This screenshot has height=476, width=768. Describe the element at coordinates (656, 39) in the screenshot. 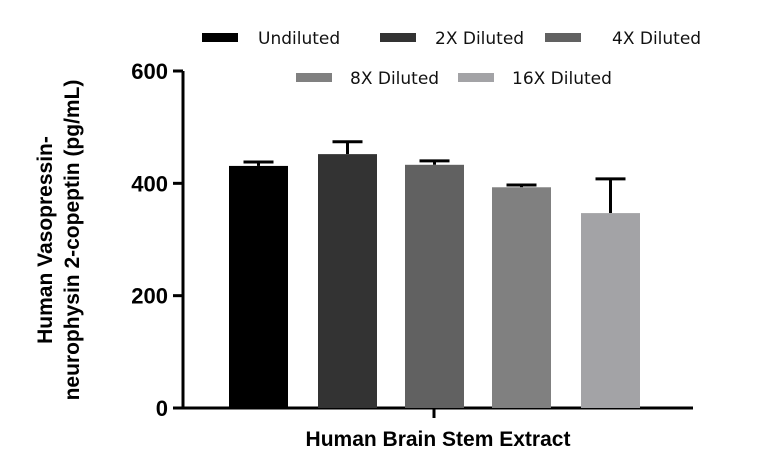

I see `legend-label: 4X Diluted` at that location.